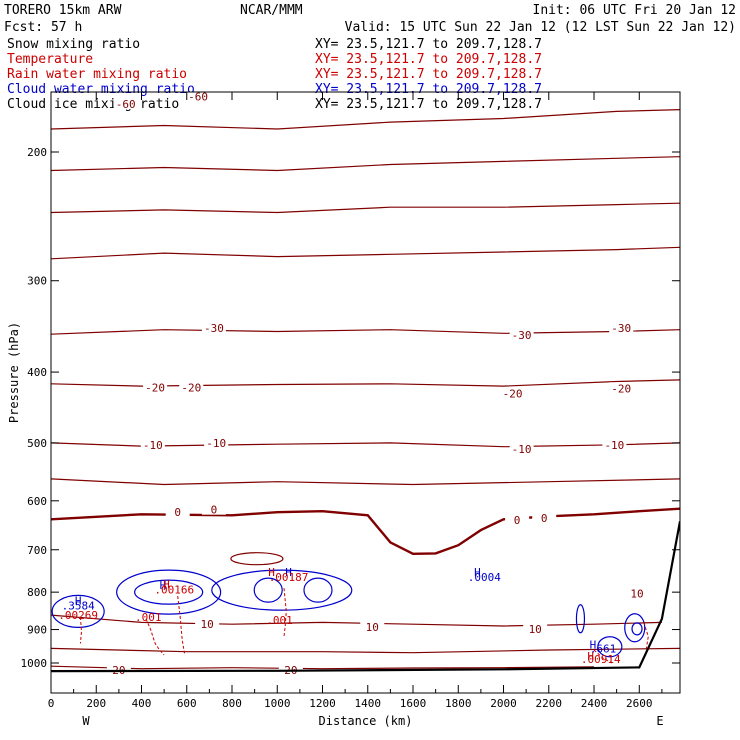  What do you see at coordinates (37, 372) in the screenshot?
I see `y-tick-label: 400` at bounding box center [37, 372].